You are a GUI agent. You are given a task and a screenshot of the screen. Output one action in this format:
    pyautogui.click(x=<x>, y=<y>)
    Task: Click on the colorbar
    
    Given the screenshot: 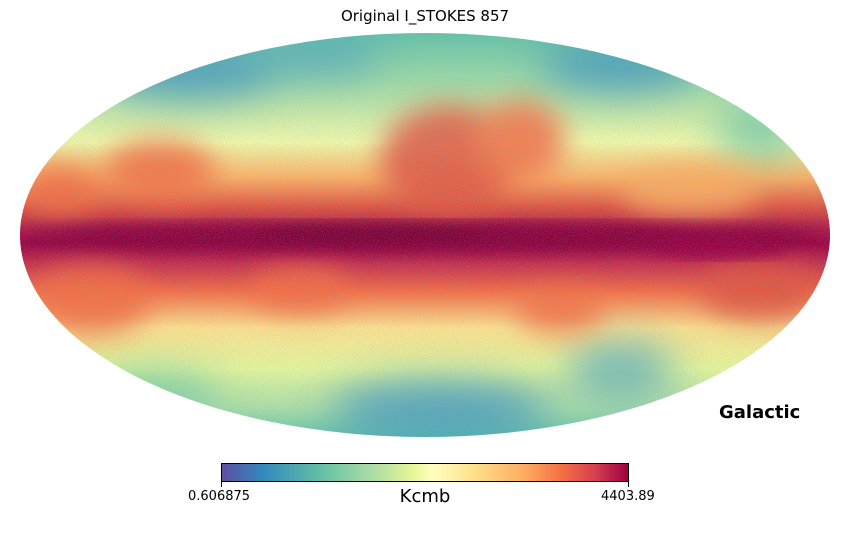 What is the action you would take?
    pyautogui.click(x=425, y=472)
    